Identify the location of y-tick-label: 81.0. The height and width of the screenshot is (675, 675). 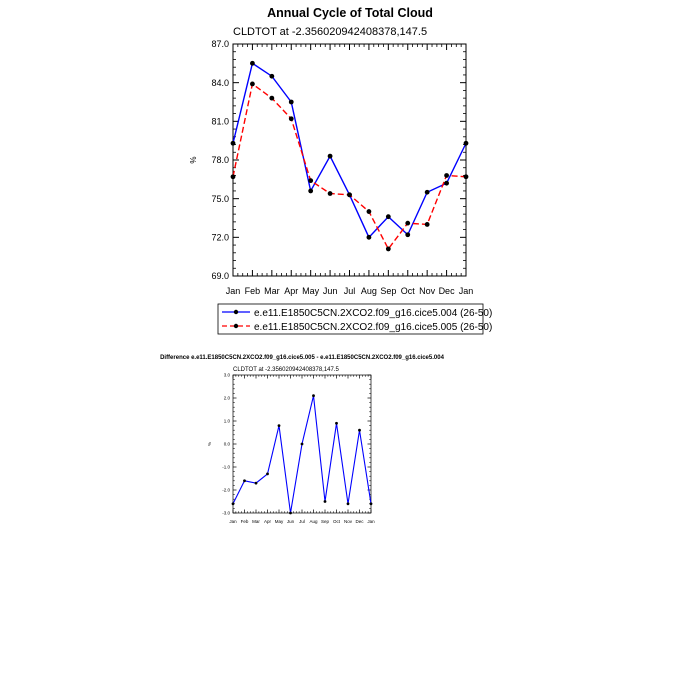
(220, 121).